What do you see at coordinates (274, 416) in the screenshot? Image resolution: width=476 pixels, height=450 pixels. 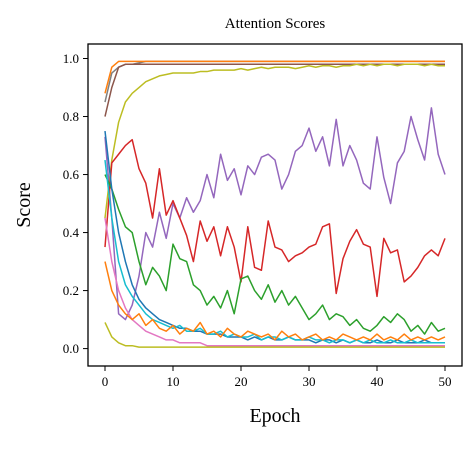 I see `x-axis-label: Epoch` at bounding box center [274, 416].